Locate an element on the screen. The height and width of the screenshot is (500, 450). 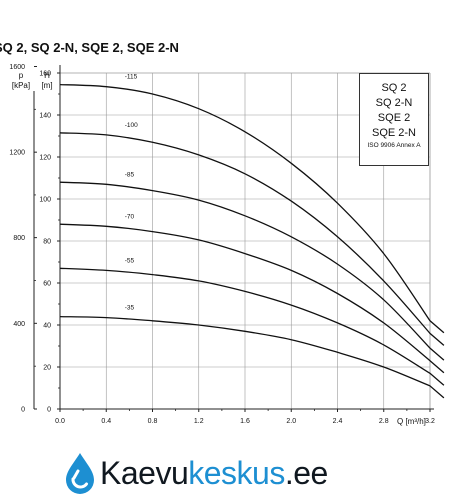
y-tick-label: 0 is located at coordinates (49, 410).